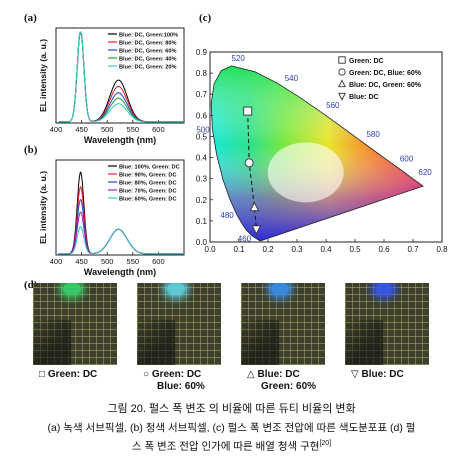 This screenshot has height=470, width=463. I want to click on cie-legend-label: Blue: DC, Green: 60%, so click(385, 85).